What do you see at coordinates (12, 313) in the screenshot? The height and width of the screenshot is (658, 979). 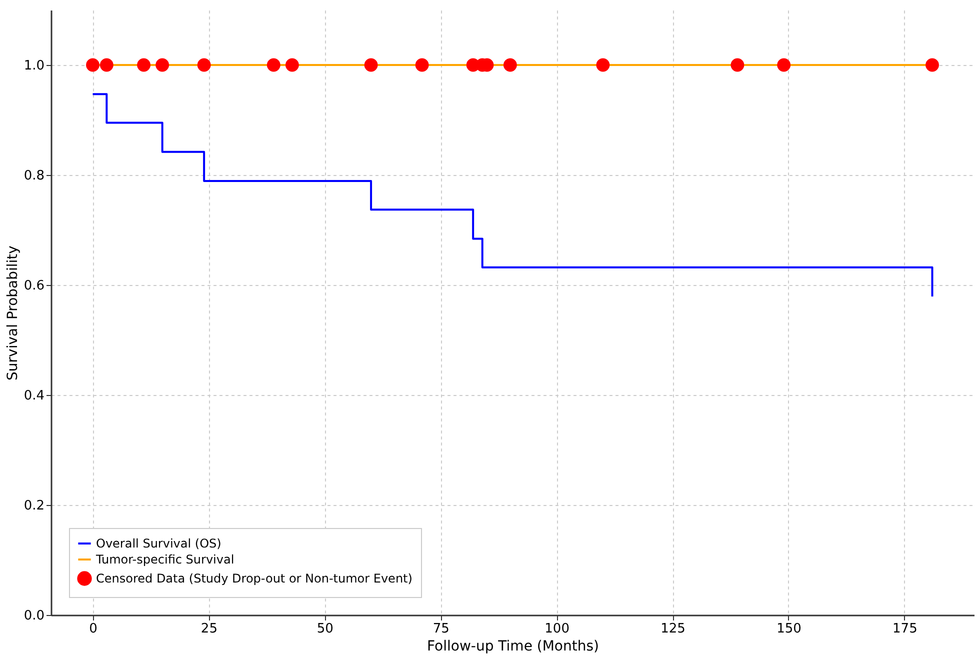 I see `y-axis-title: Survival Probability` at bounding box center [12, 313].